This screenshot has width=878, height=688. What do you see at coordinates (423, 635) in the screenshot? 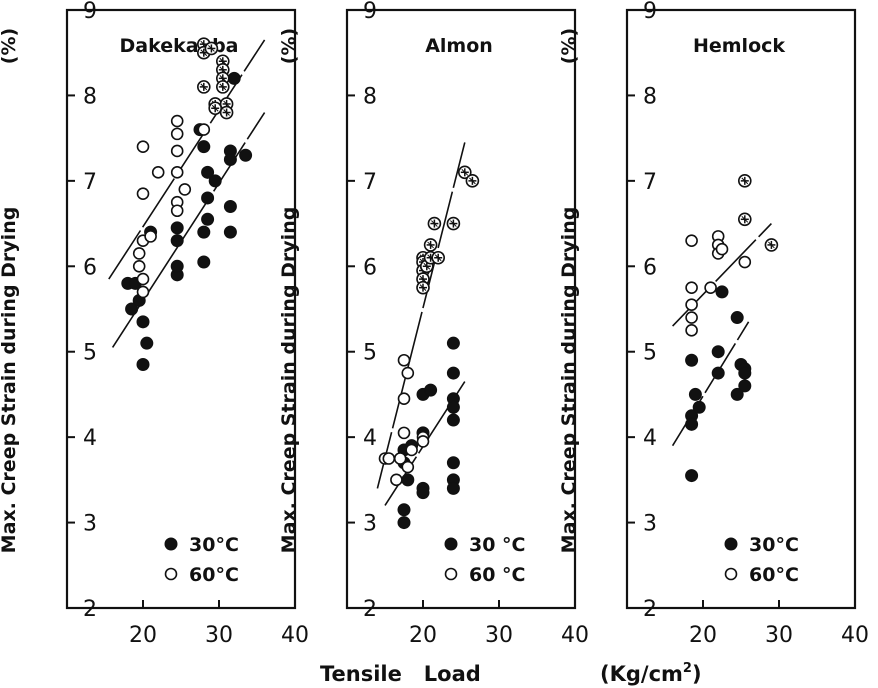
I see `panel-2-xtick-label: 20` at bounding box center [423, 635].